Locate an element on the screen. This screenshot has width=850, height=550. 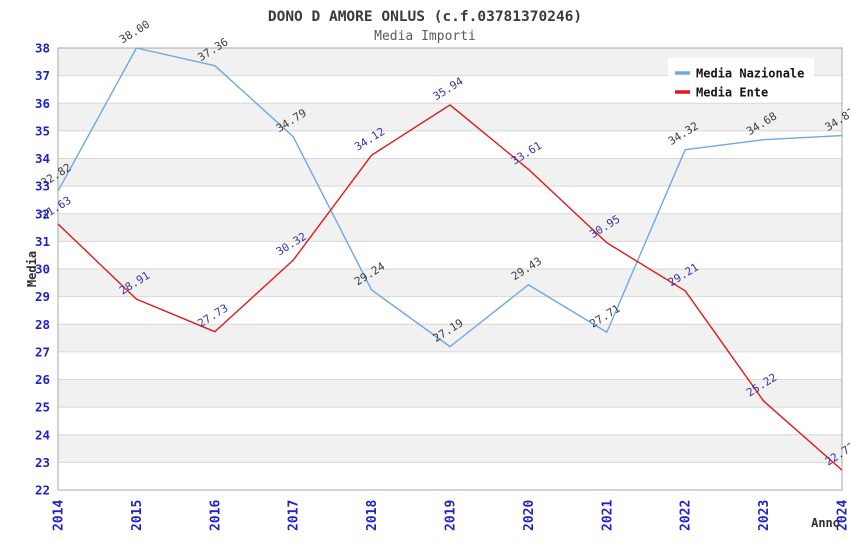
x-tick-label: 2018 is located at coordinates (372, 515).